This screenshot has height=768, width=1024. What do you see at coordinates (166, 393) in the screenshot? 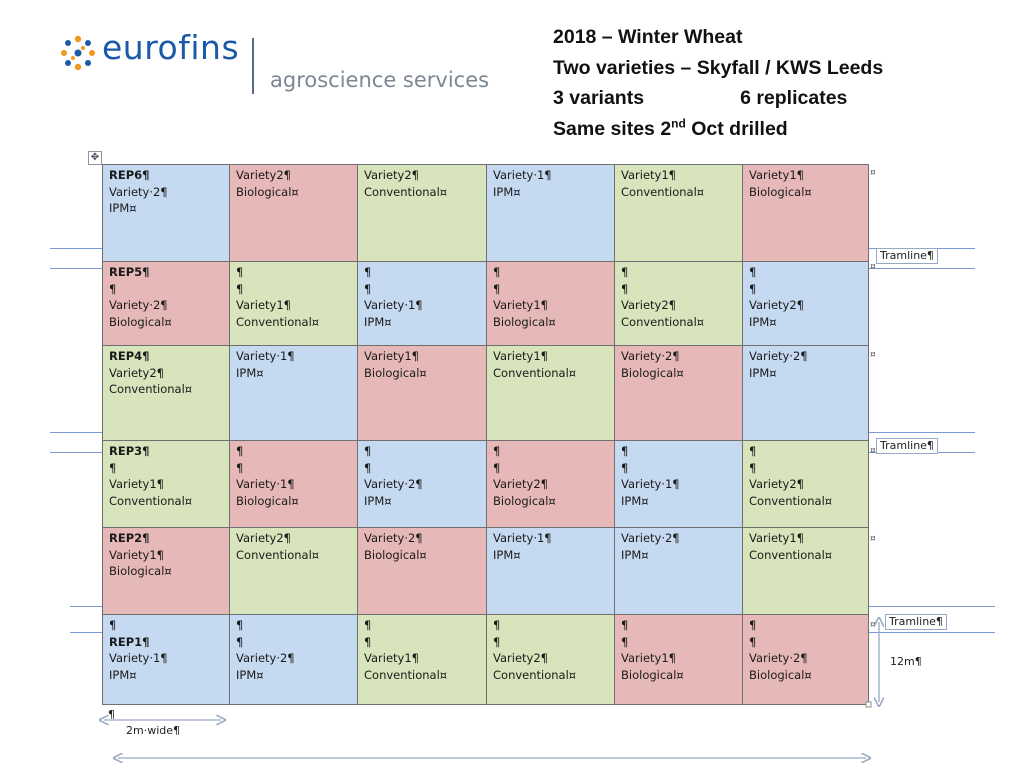
I see `plot-cell: REP4¶ Variety2¶ Conventional¤` at bounding box center [166, 393].